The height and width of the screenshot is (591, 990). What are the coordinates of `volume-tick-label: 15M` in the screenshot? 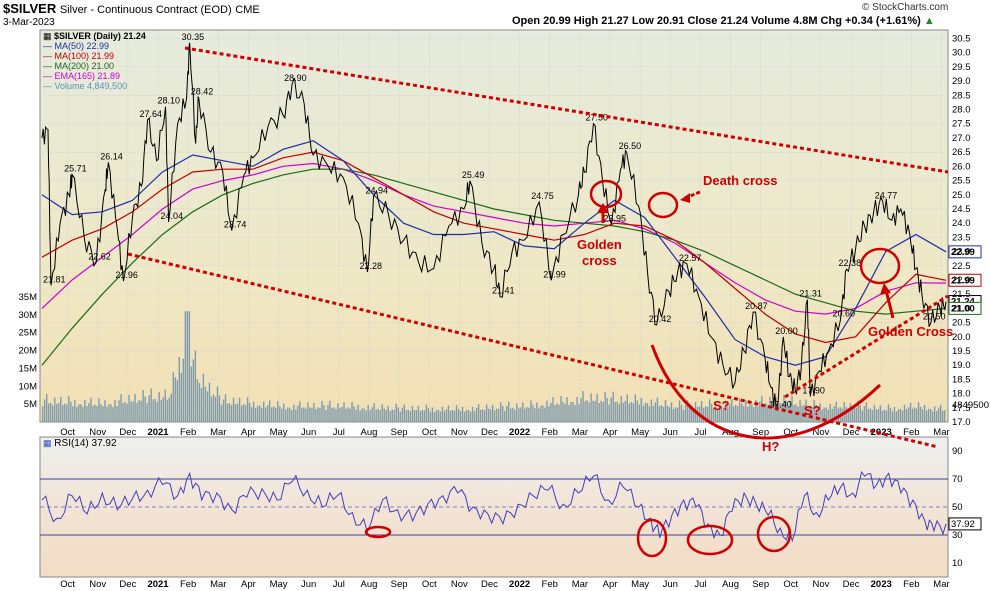 It's located at (28, 368).